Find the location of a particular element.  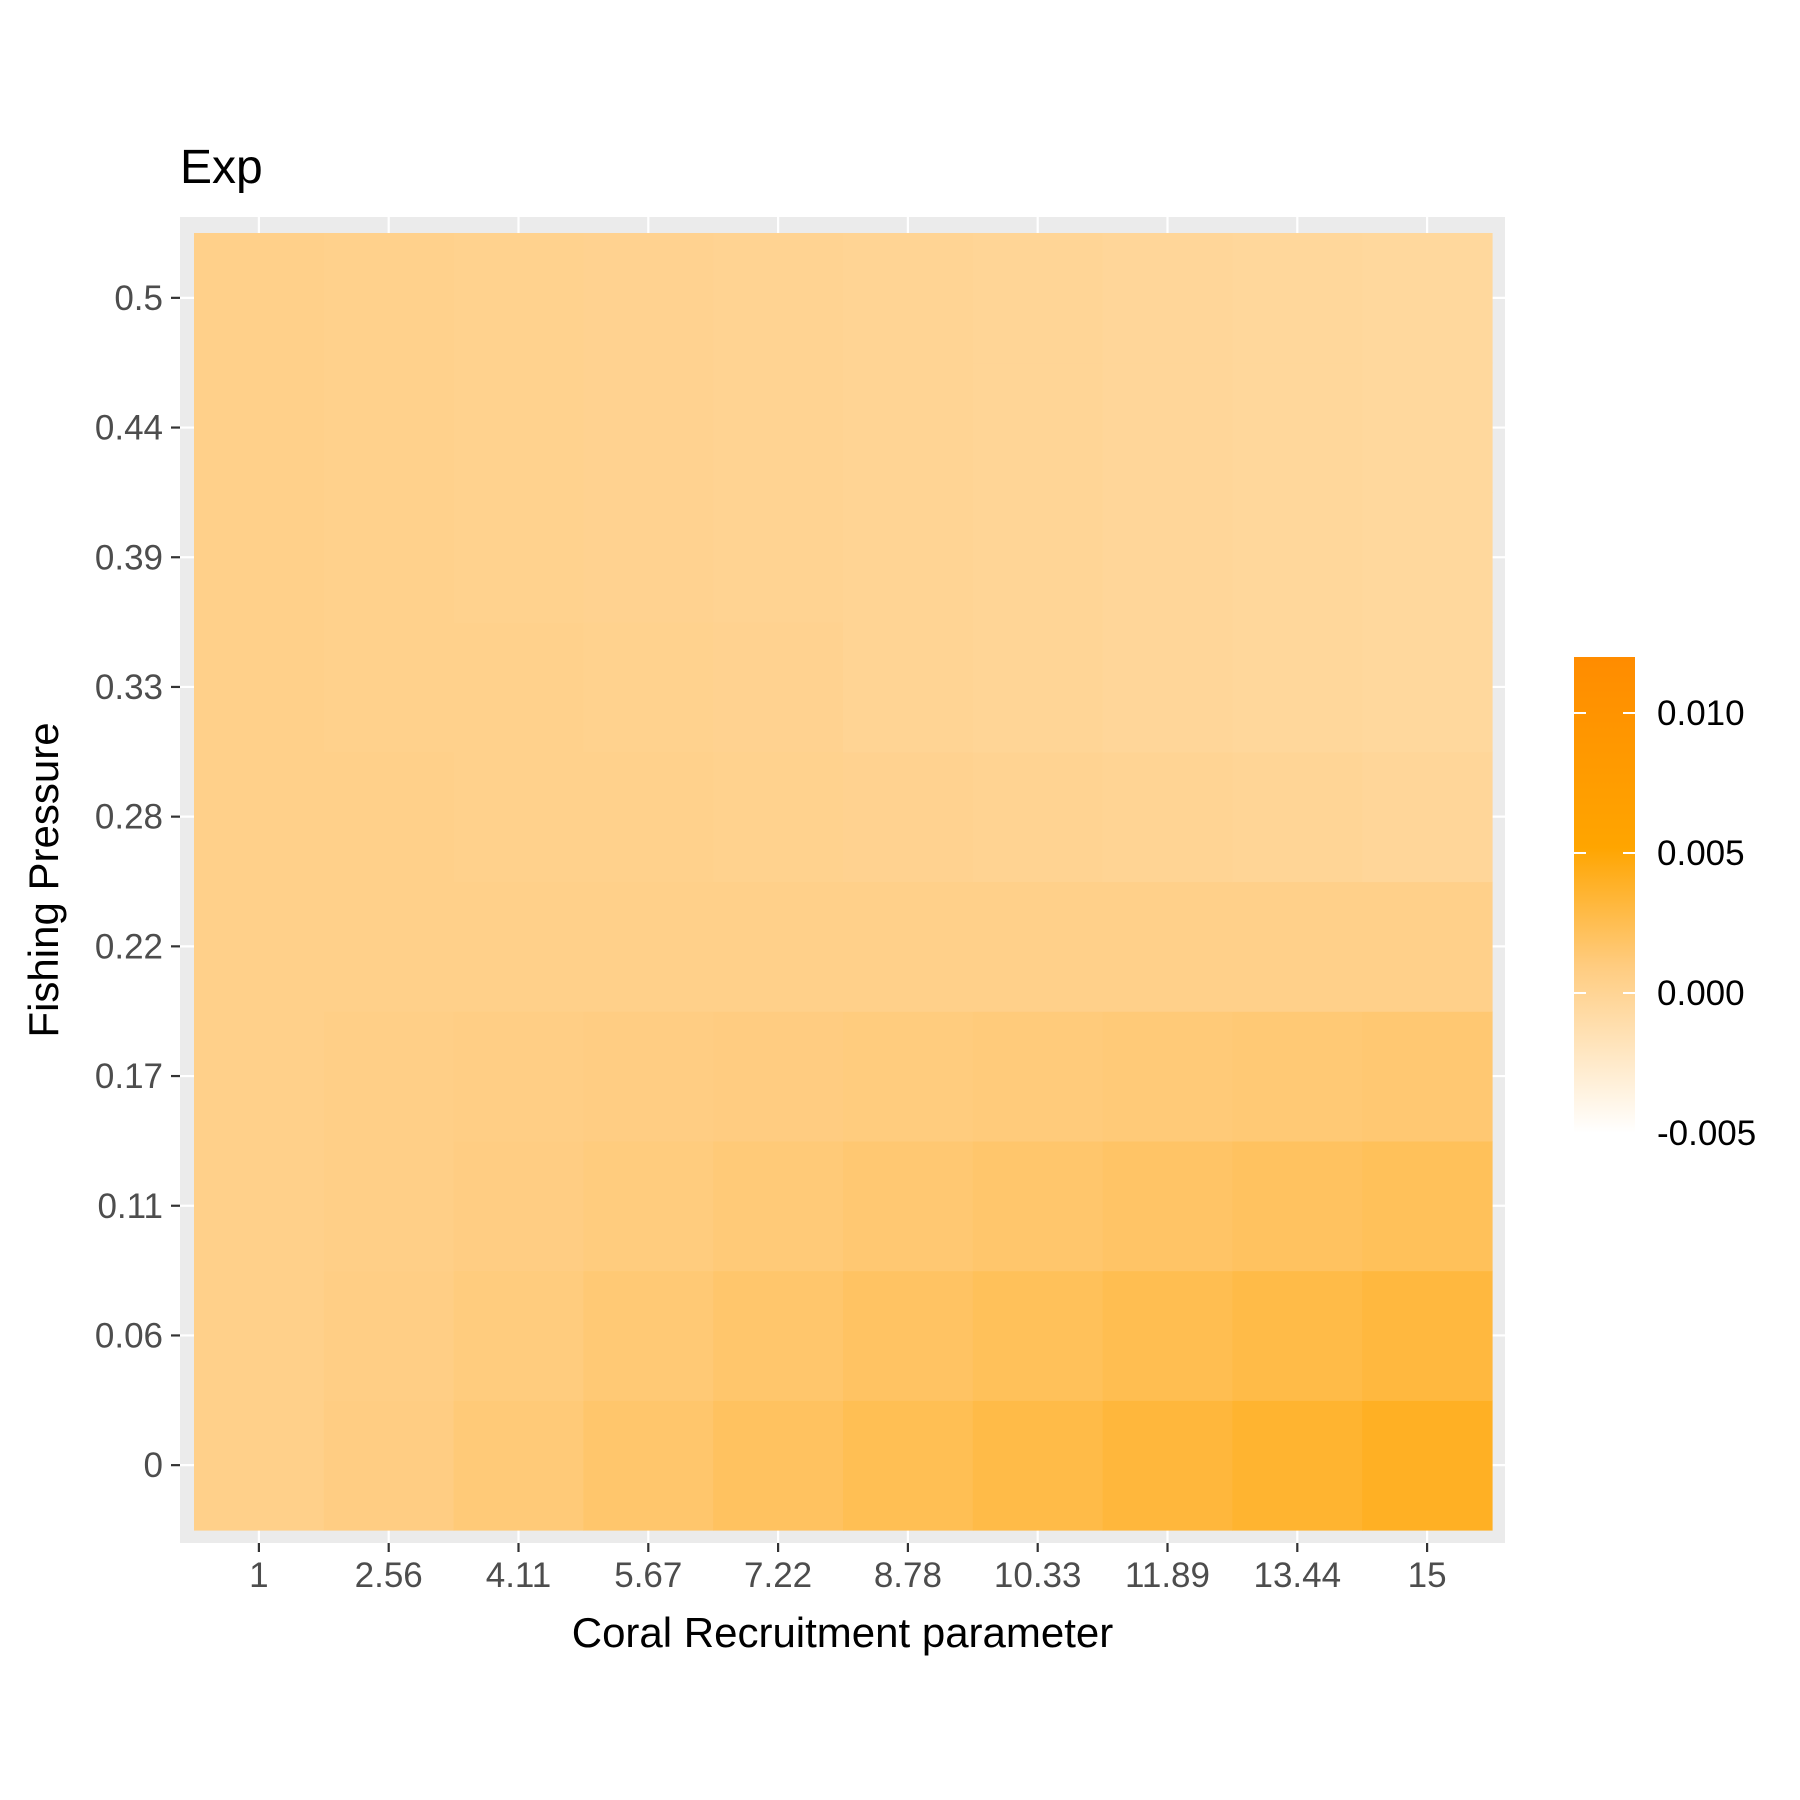

y-tick-label: 0.22 is located at coordinates (129, 946).